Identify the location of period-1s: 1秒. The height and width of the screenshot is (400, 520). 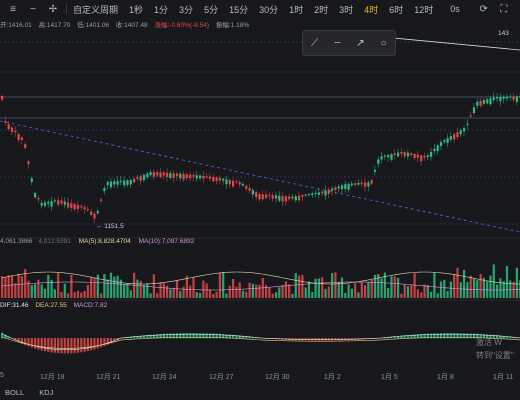
(136, 9).